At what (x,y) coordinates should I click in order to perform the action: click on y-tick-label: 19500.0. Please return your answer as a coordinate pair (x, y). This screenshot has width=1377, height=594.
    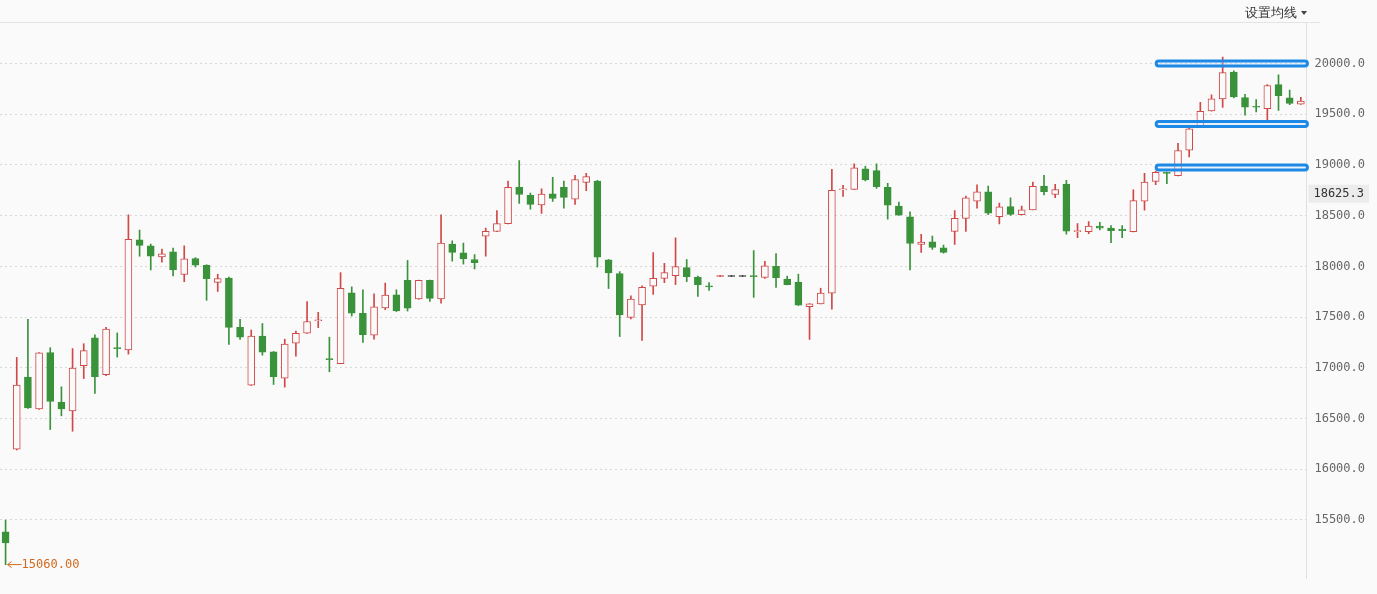
    Looking at the image, I should click on (1340, 113).